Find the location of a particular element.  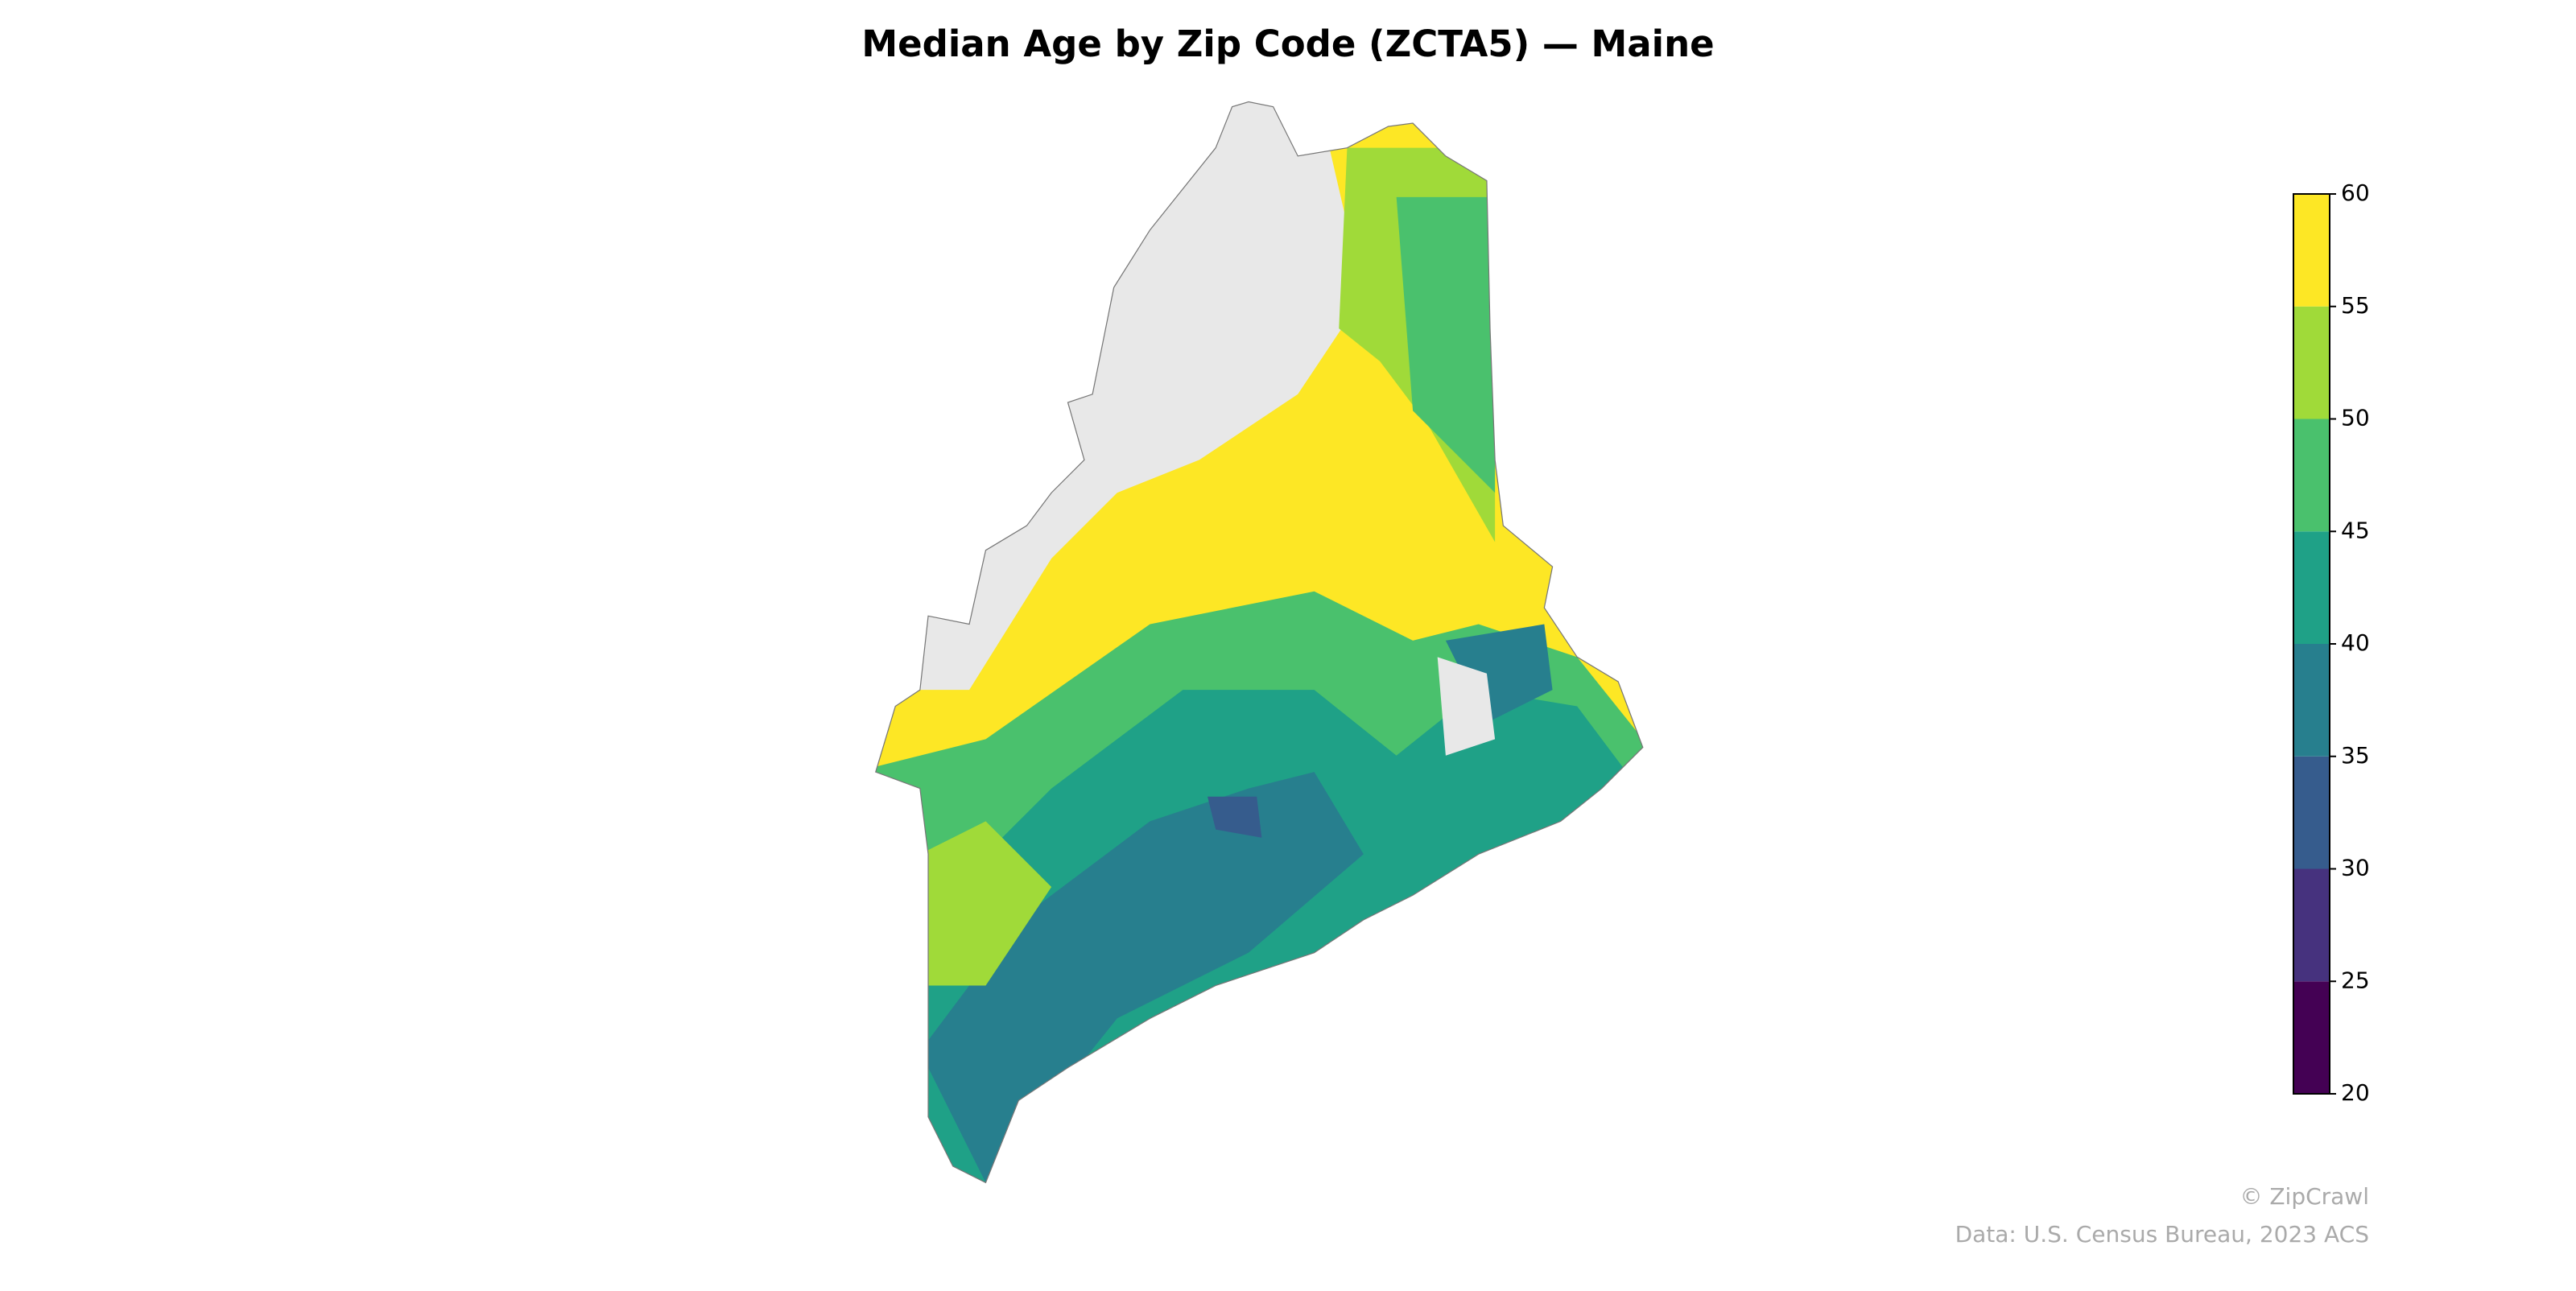

map-title: Median Age by Zip Code (ZCTA5) — Maine is located at coordinates (1287, 44).